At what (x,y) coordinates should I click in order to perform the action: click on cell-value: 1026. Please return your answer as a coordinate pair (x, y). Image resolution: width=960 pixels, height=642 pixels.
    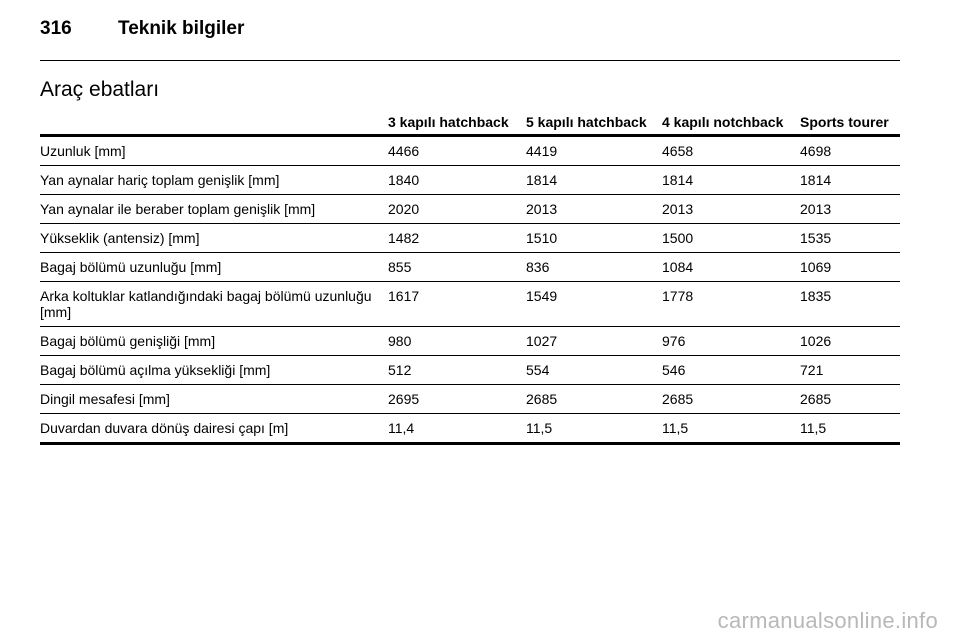
    Looking at the image, I should click on (850, 341).